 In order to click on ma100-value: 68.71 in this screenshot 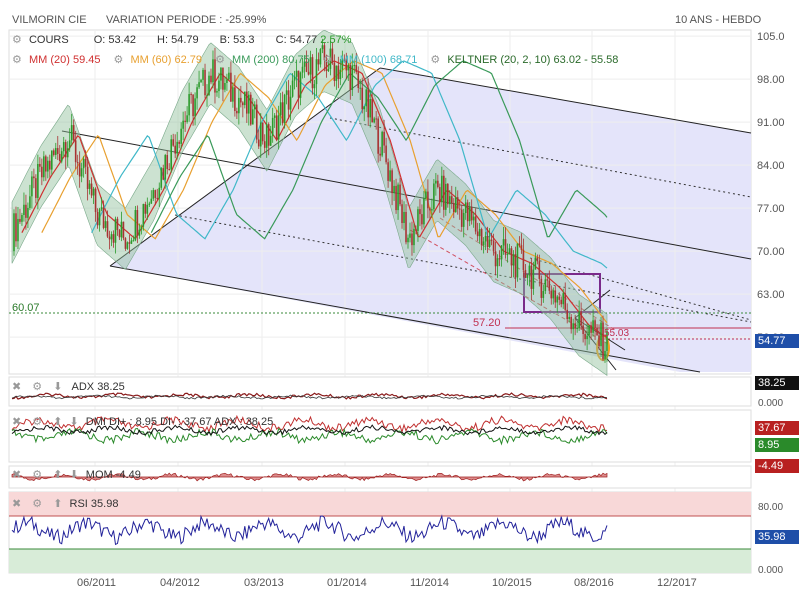, I will do `click(403, 60)`.